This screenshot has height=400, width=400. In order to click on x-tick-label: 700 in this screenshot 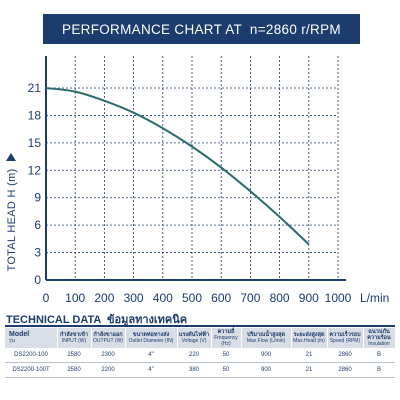, I will do `click(250, 298)`.